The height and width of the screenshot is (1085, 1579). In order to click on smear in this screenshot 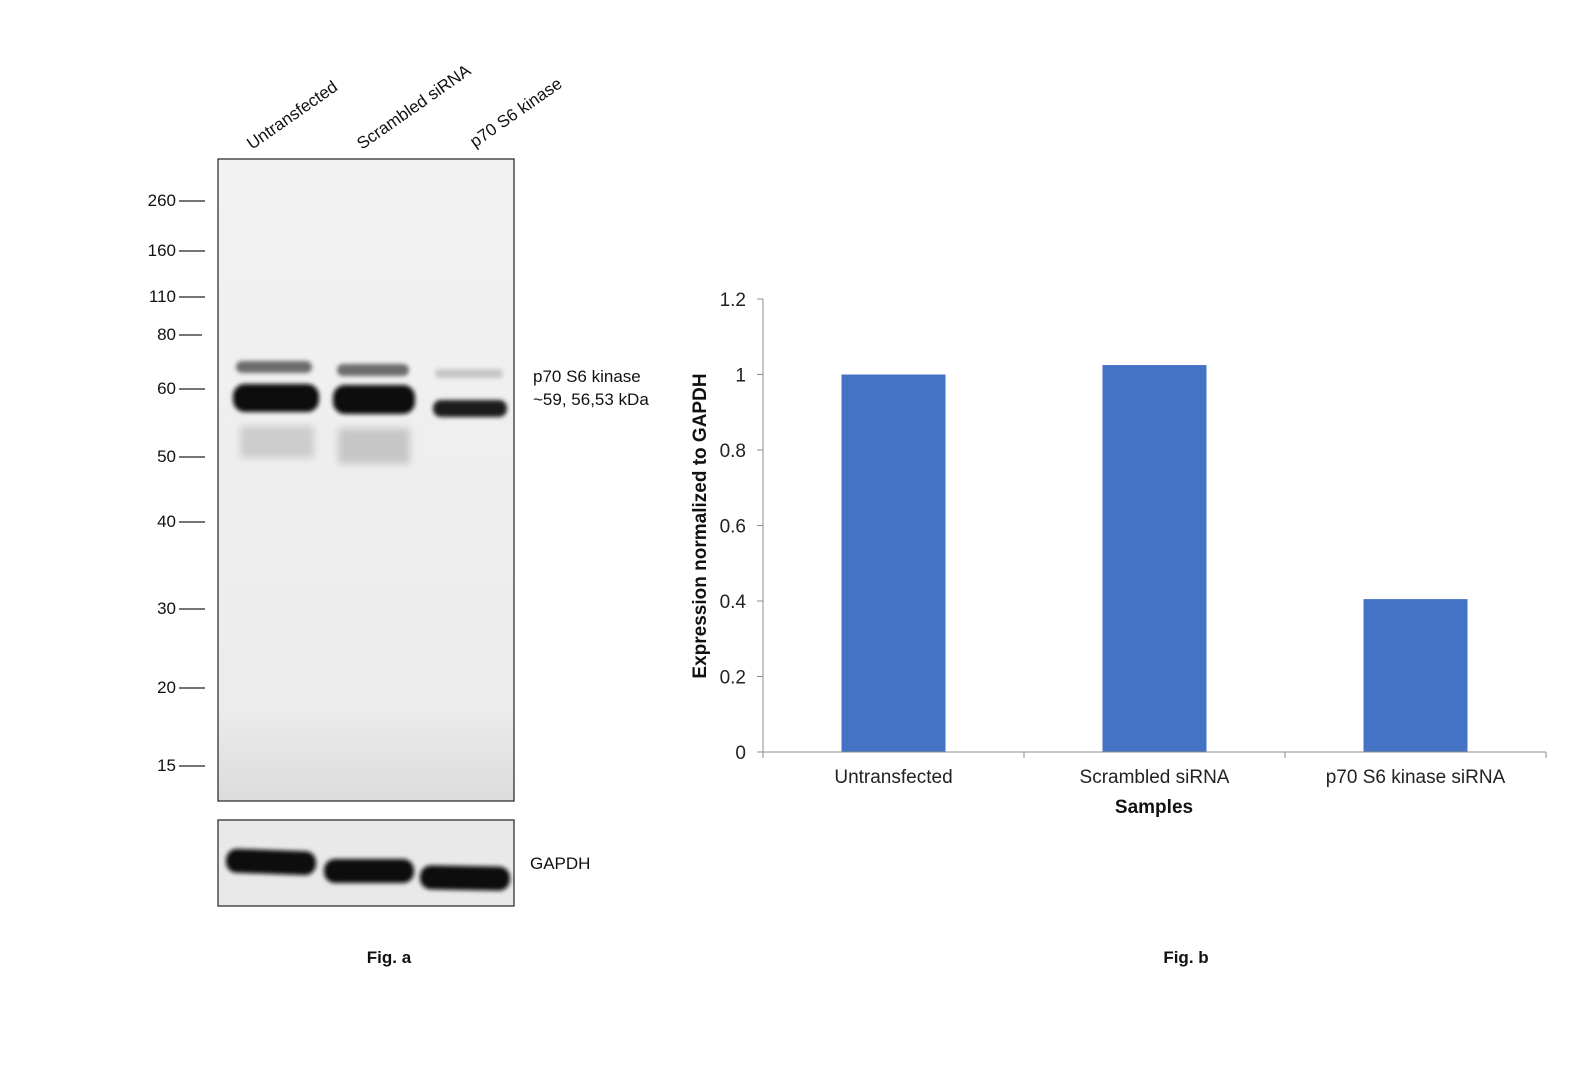, I will do `click(325, 445)`.